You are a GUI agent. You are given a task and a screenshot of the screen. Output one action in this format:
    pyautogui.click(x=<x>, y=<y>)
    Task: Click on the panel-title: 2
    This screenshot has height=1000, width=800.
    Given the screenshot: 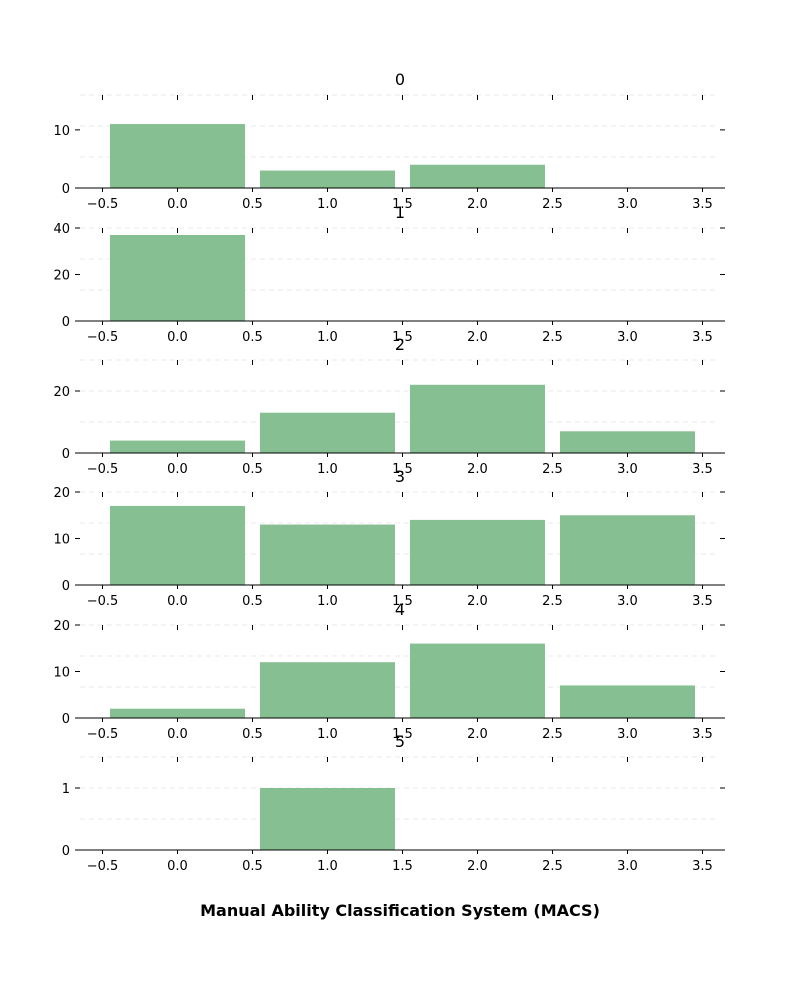 What is the action you would take?
    pyautogui.click(x=400, y=344)
    